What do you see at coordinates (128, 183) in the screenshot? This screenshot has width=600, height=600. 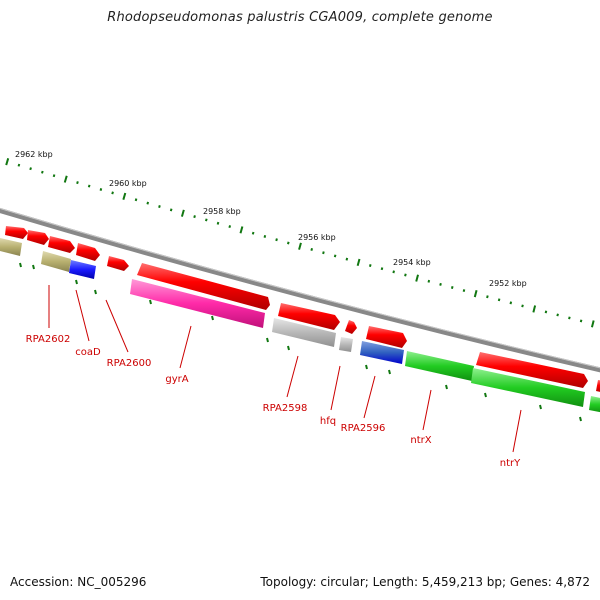 I see `coordinate-label: 2960 kbp` at bounding box center [128, 183].